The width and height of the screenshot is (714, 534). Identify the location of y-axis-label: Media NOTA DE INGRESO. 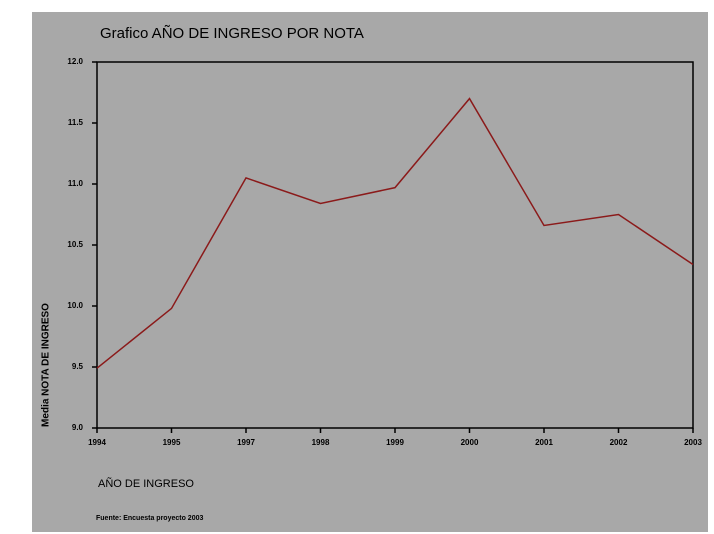
(46, 365).